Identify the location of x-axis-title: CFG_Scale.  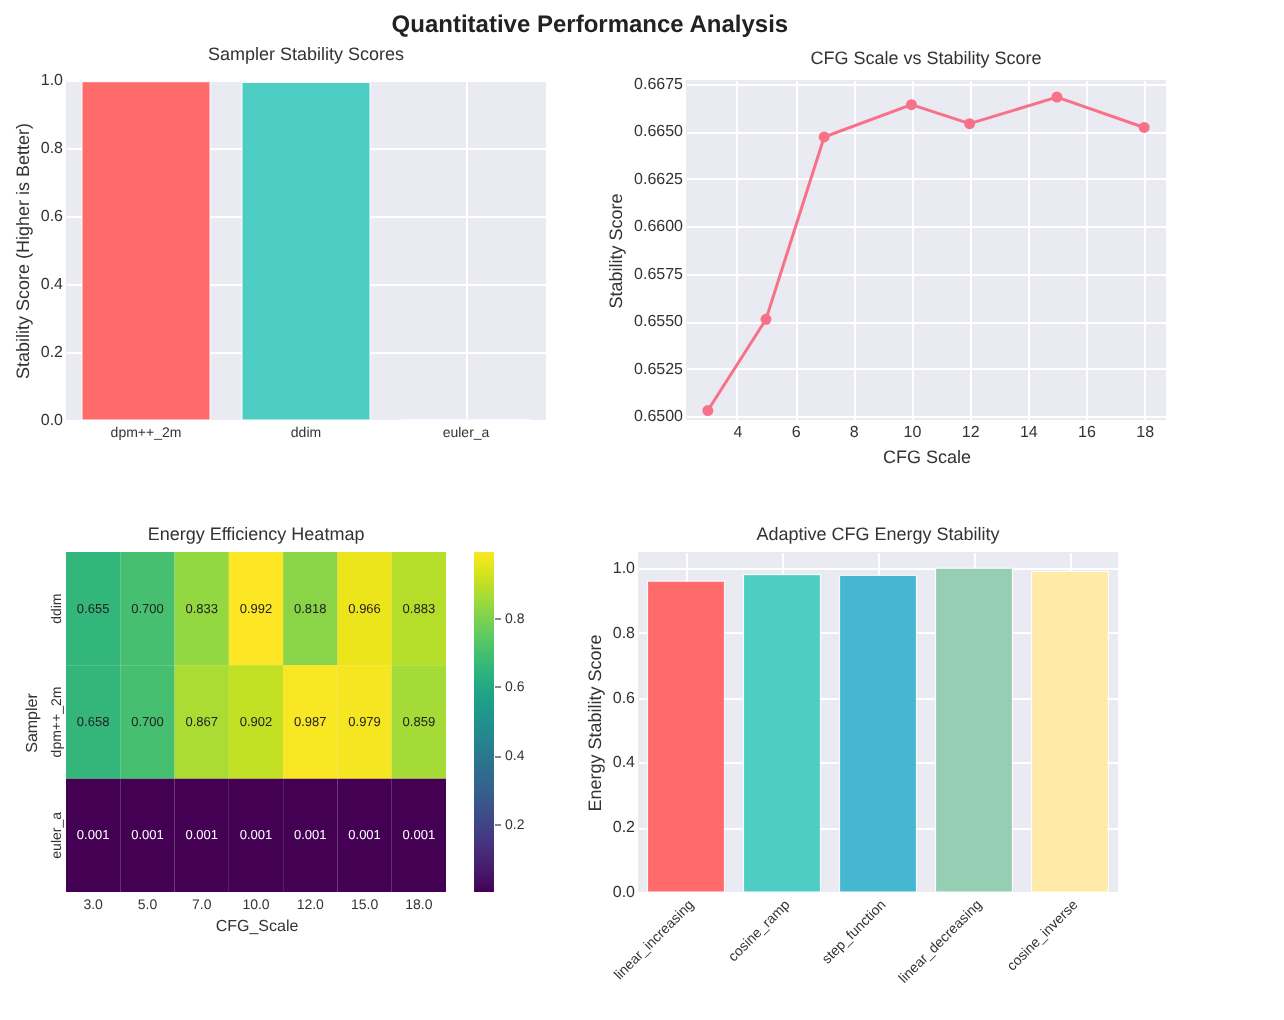
(257, 926).